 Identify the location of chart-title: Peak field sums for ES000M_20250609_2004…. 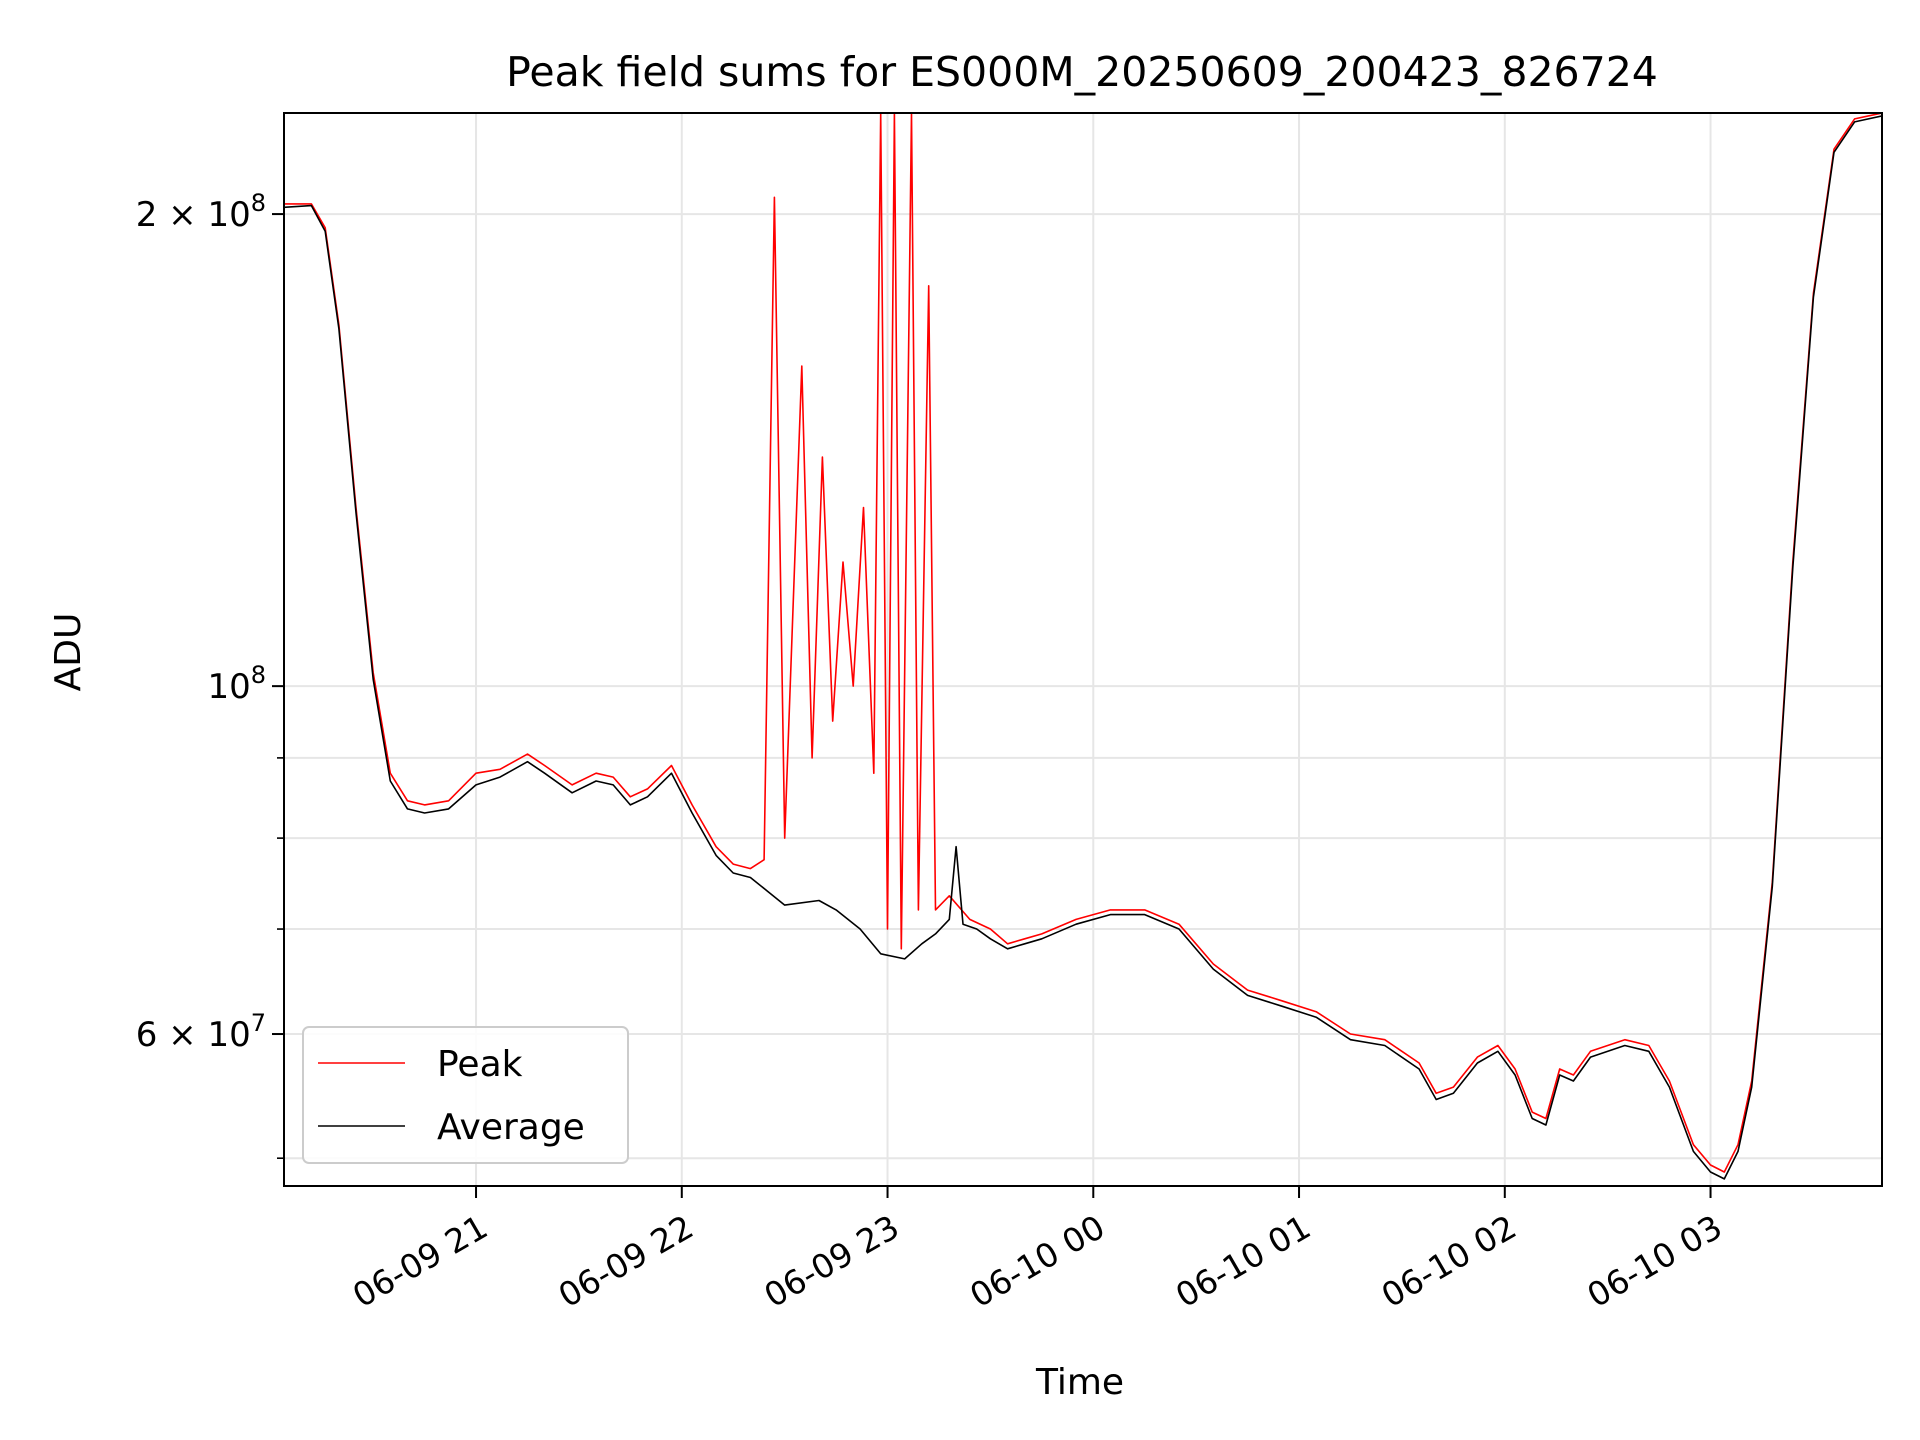
(1082, 72).